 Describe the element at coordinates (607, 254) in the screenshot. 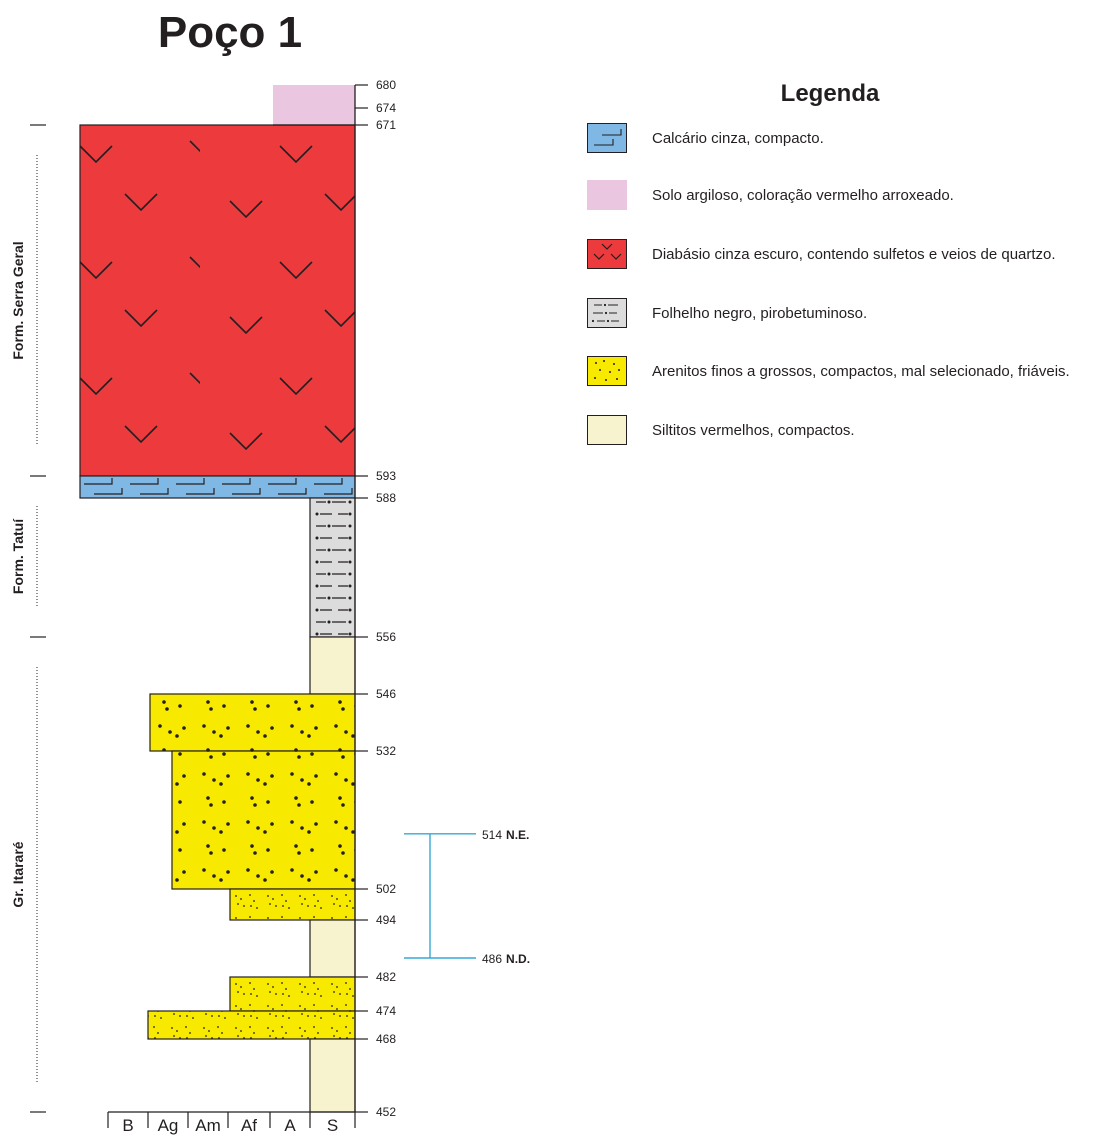

I see `diabase-swatch` at that location.